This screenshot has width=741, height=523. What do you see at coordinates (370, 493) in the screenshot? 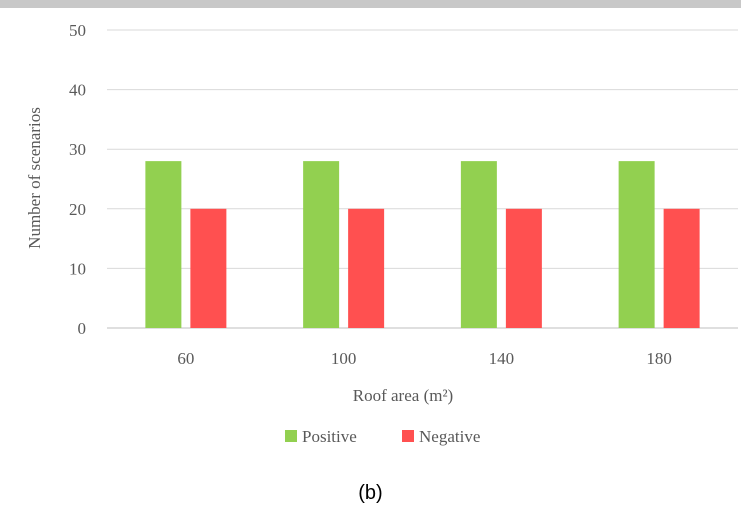
I see `figure-caption: (b)` at bounding box center [370, 493].